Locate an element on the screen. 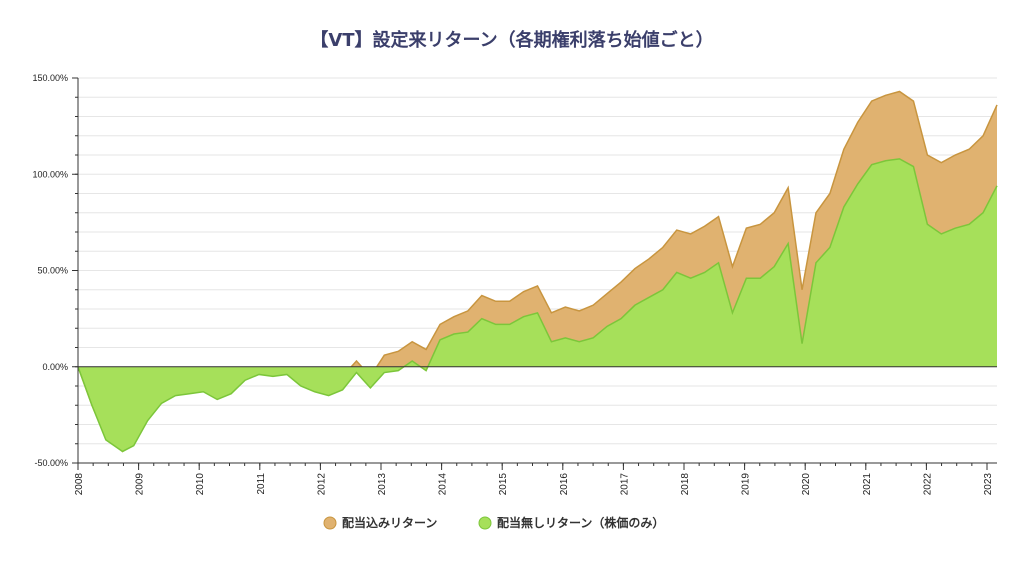 The width and height of the screenshot is (1024, 564). chart-title: 【VT】設定来リターン（各期権利落ち始値ごと） is located at coordinates (511, 40).